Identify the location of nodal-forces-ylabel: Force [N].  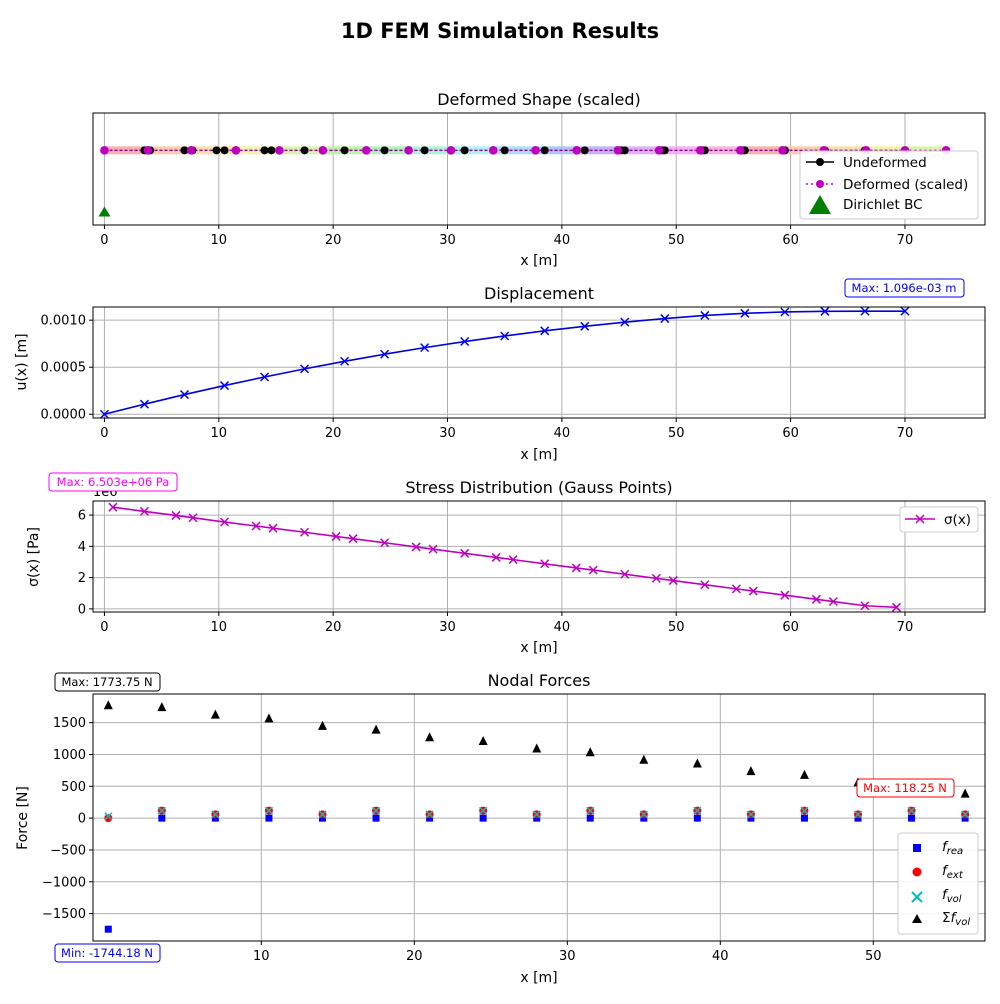
(23, 818).